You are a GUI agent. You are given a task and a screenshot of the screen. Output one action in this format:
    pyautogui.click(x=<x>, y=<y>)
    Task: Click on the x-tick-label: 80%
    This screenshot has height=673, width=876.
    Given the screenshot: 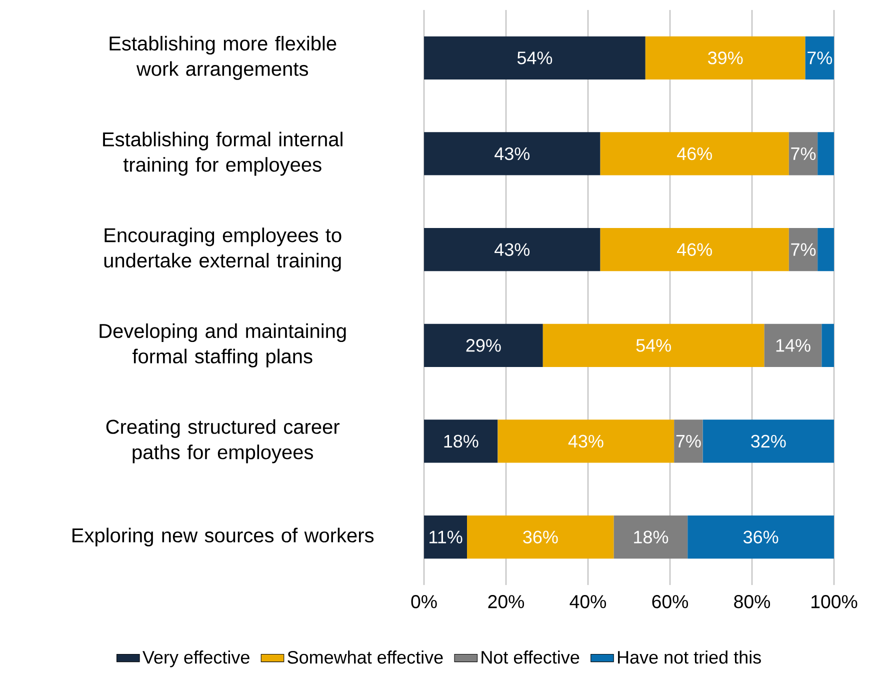 What is the action you would take?
    pyautogui.click(x=752, y=601)
    